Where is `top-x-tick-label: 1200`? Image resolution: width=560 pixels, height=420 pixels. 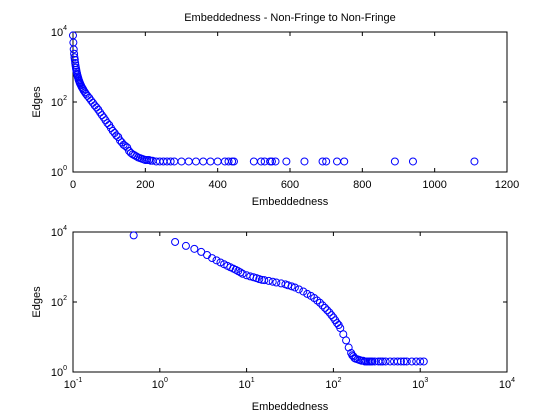 top-x-tick-label: 1200 is located at coordinates (507, 185).